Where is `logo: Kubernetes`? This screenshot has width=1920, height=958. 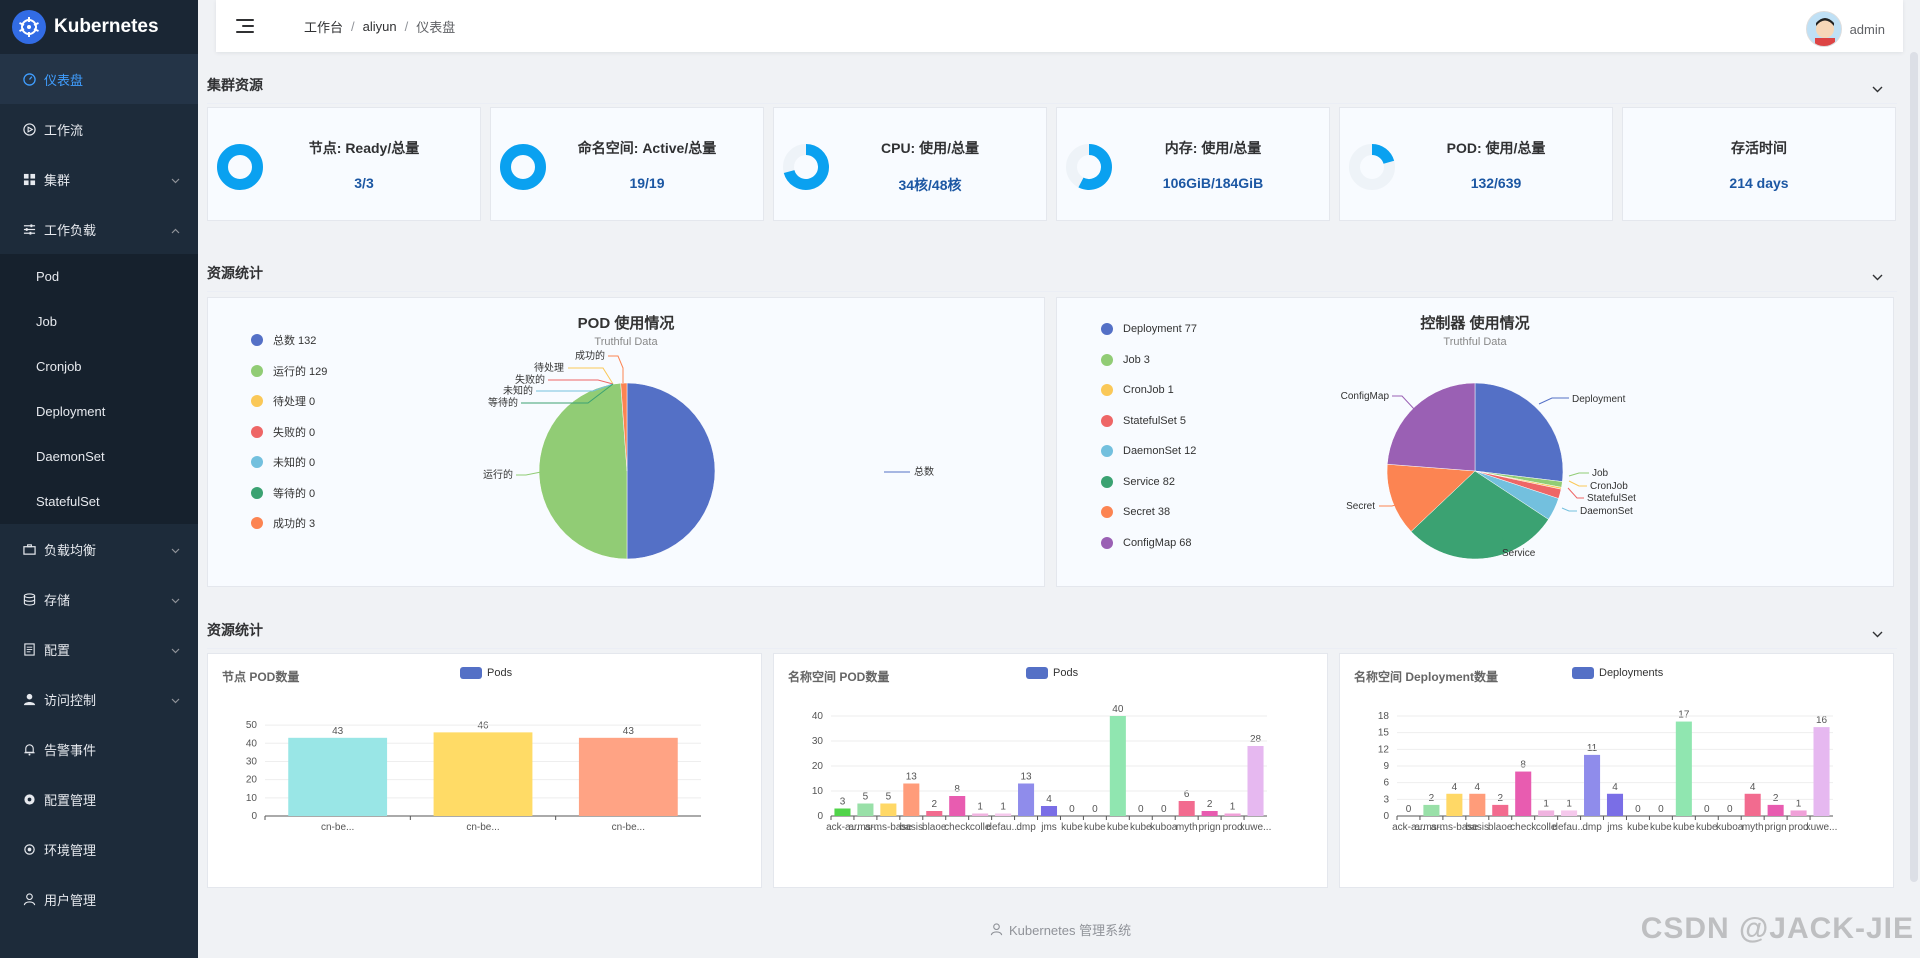
logo: Kubernetes is located at coordinates (99, 27).